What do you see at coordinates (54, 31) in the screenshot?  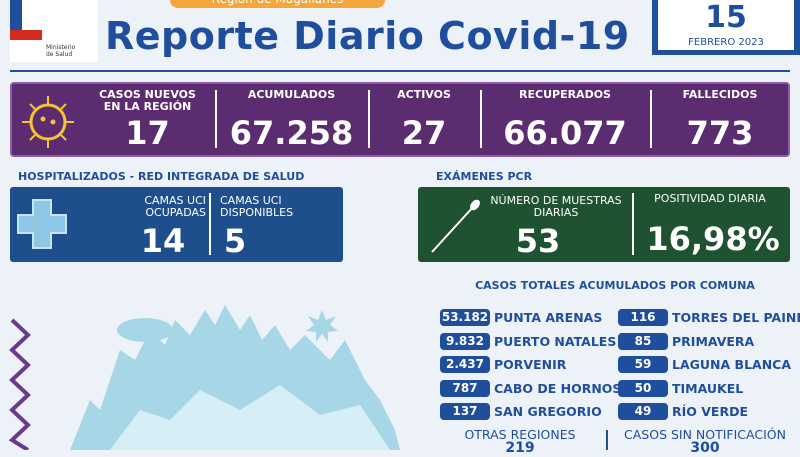 I see `logo: Ministerio de Salud` at bounding box center [54, 31].